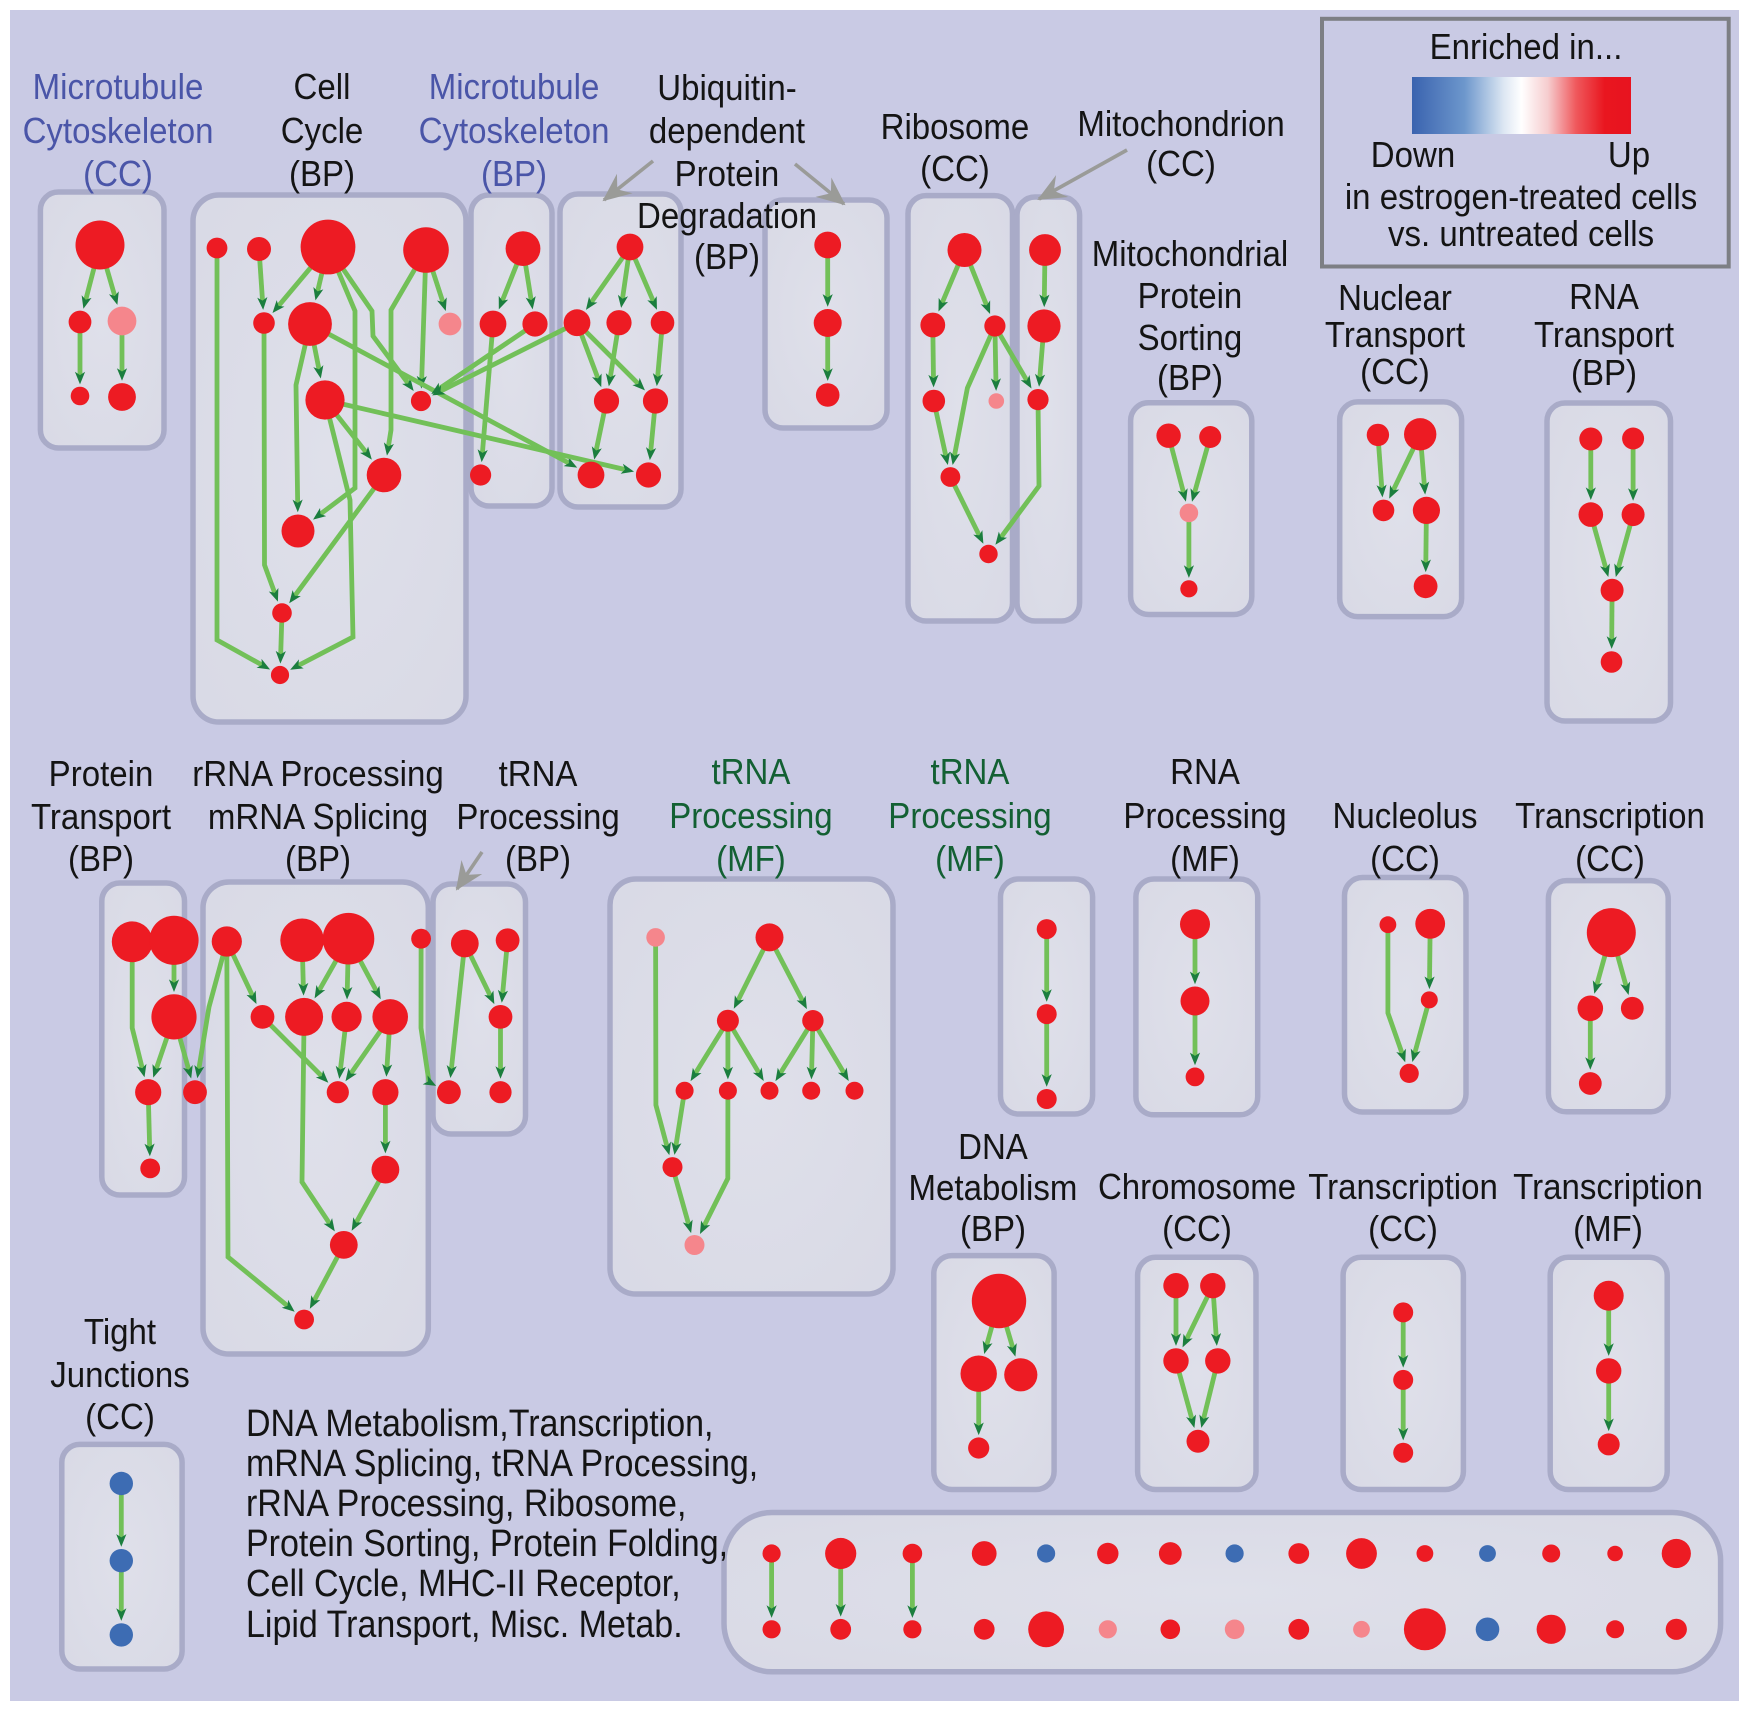 The width and height of the screenshot is (1750, 1715). What do you see at coordinates (1521, 233) in the screenshot?
I see `svg-text: vs. untreated cells` at bounding box center [1521, 233].